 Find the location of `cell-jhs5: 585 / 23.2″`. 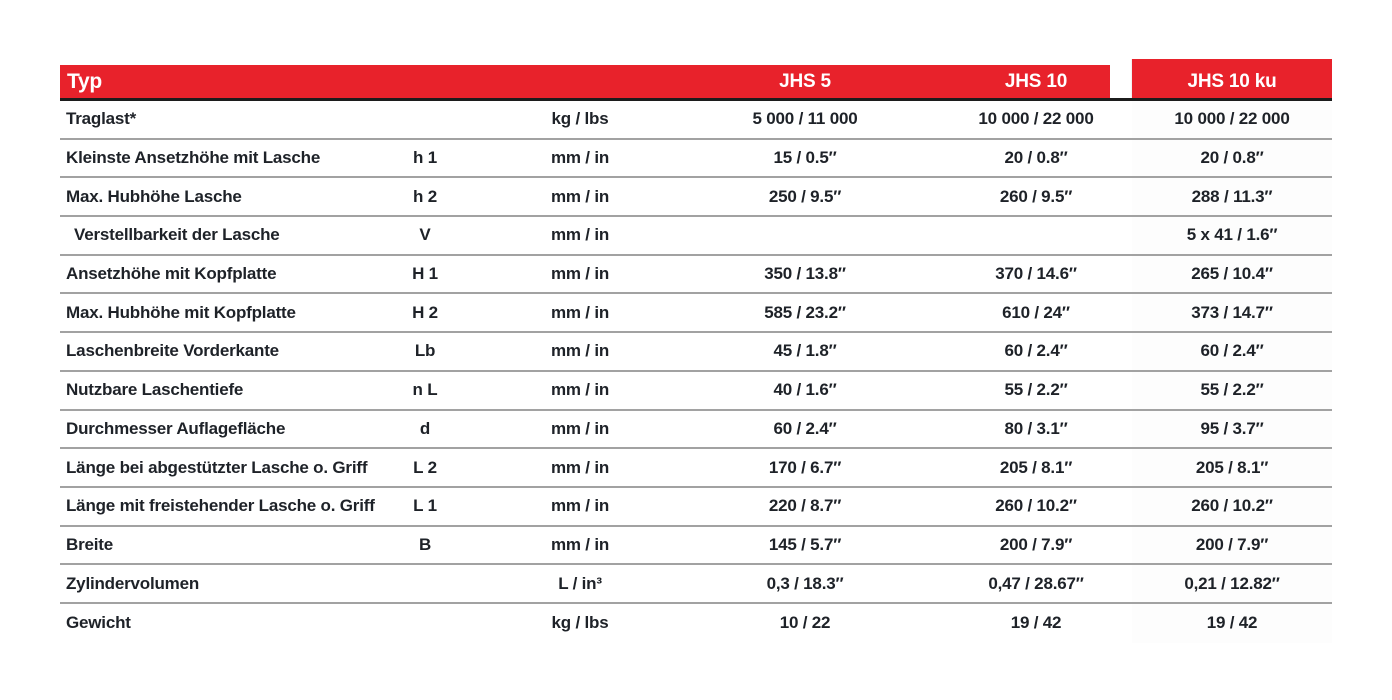

cell-jhs5: 585 / 23.2″ is located at coordinates (805, 312).